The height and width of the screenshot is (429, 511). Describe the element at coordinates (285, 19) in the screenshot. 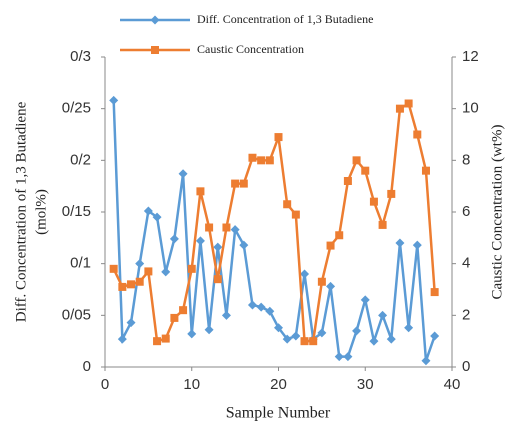

I see `legend-label: Diff. Concentration of 1,3 Butadiene` at that location.